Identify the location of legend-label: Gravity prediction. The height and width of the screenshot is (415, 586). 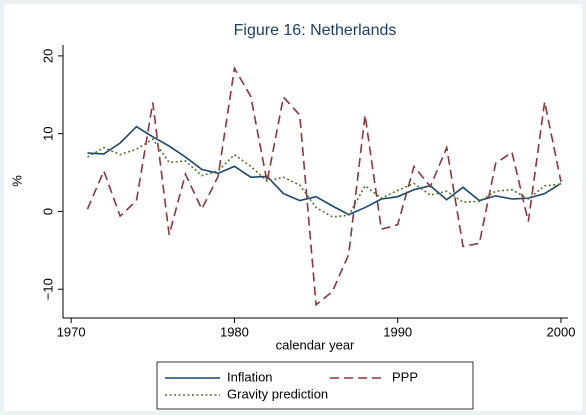
(277, 393).